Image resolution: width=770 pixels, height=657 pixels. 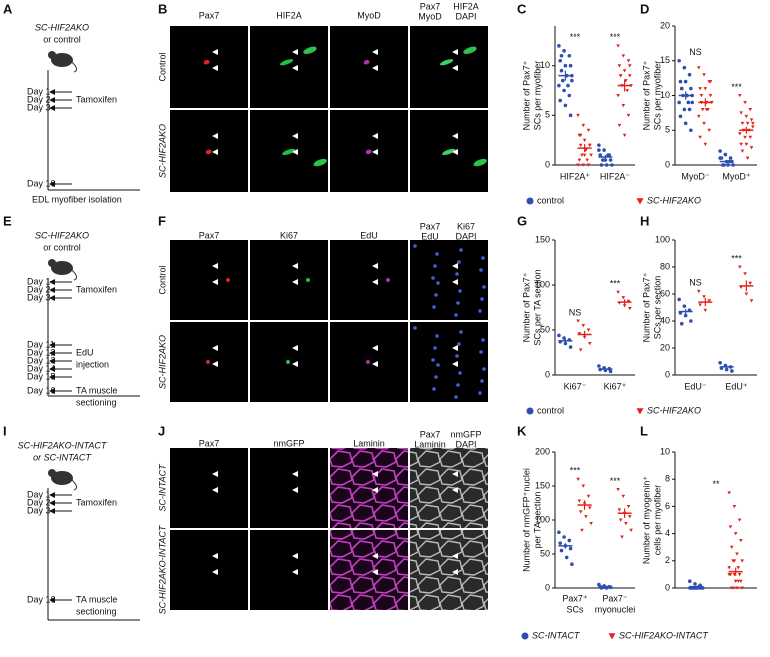 What do you see at coordinates (526, 520) in the screenshot?
I see `y-axis-label: Number of nmGFP⁺nuclei` at bounding box center [526, 520].